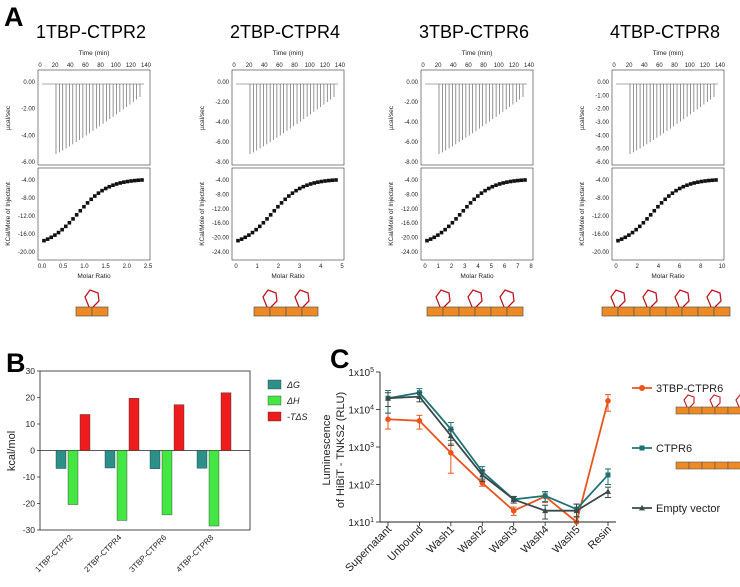 This screenshot has height=587, width=740. What do you see at coordinates (438, 66) in the screenshot?
I see `time-tick: 20` at bounding box center [438, 66].